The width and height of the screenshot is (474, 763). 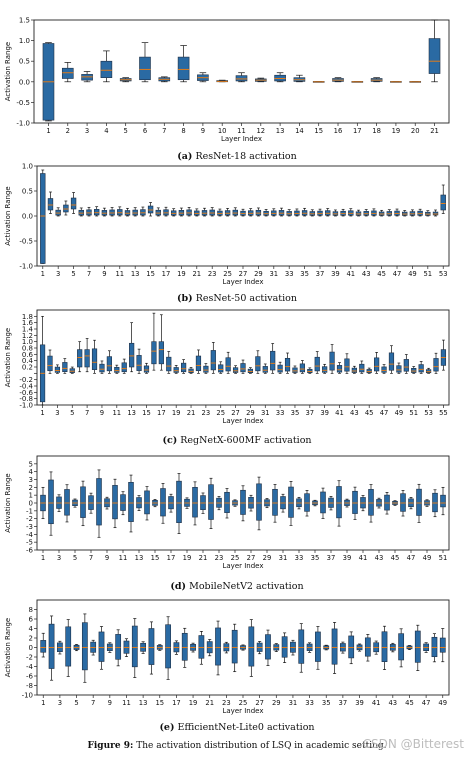 I want to click on subcaption-e: (e) EfficientNet-Lite0 activation, so click(x=237, y=727).